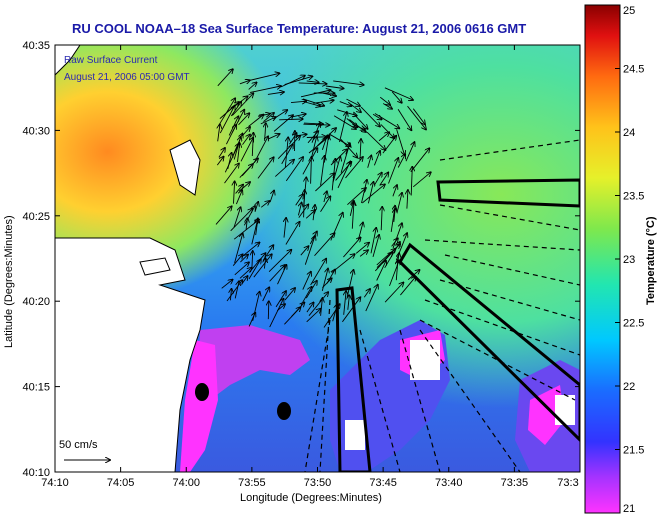 This screenshot has height=518, width=660. I want to click on x-tick-label: 74:05, so click(121, 483).